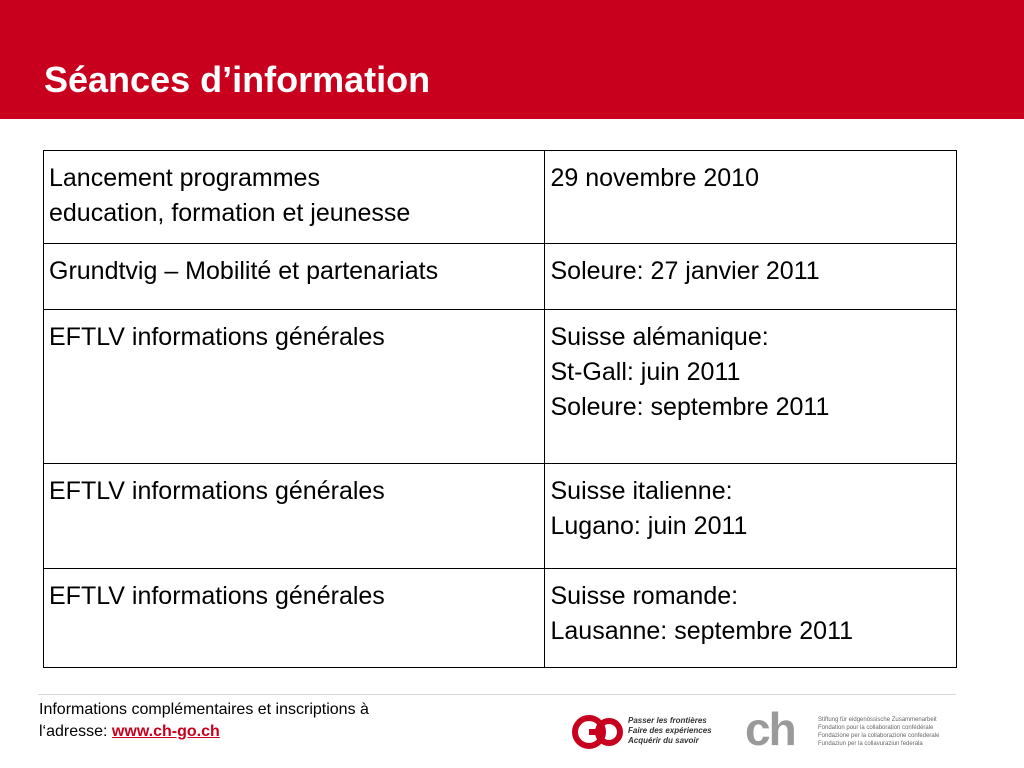 This screenshot has height=768, width=1024. What do you see at coordinates (750, 197) in the screenshot?
I see `date-cell: 29 novembre 2010` at bounding box center [750, 197].